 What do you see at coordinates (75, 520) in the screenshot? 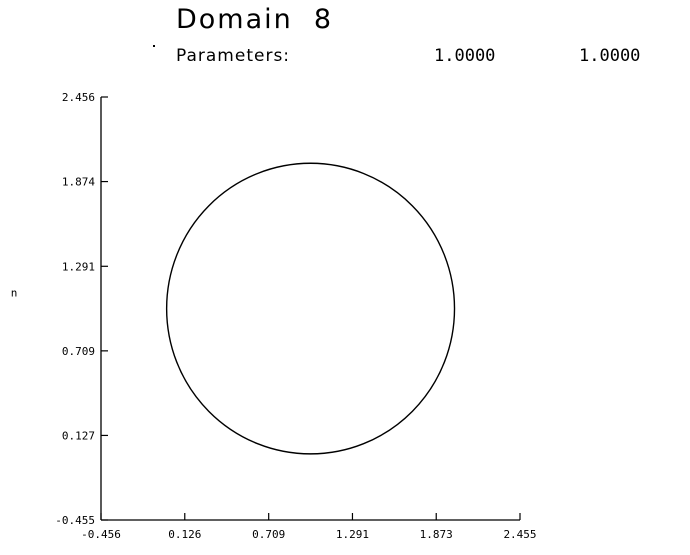
I see `y-tick-label-0: -0.455` at bounding box center [75, 520].